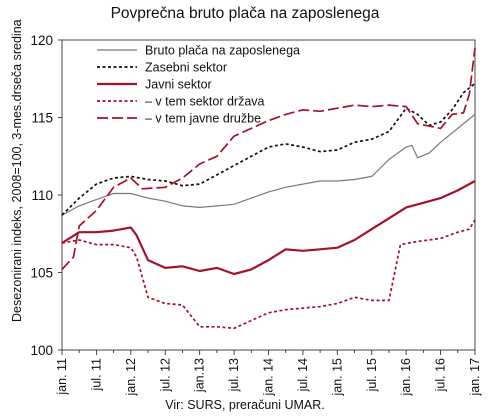 The height and width of the screenshot is (418, 490). What do you see at coordinates (41, 273) in the screenshot?
I see `y-tick-label: 105` at bounding box center [41, 273].